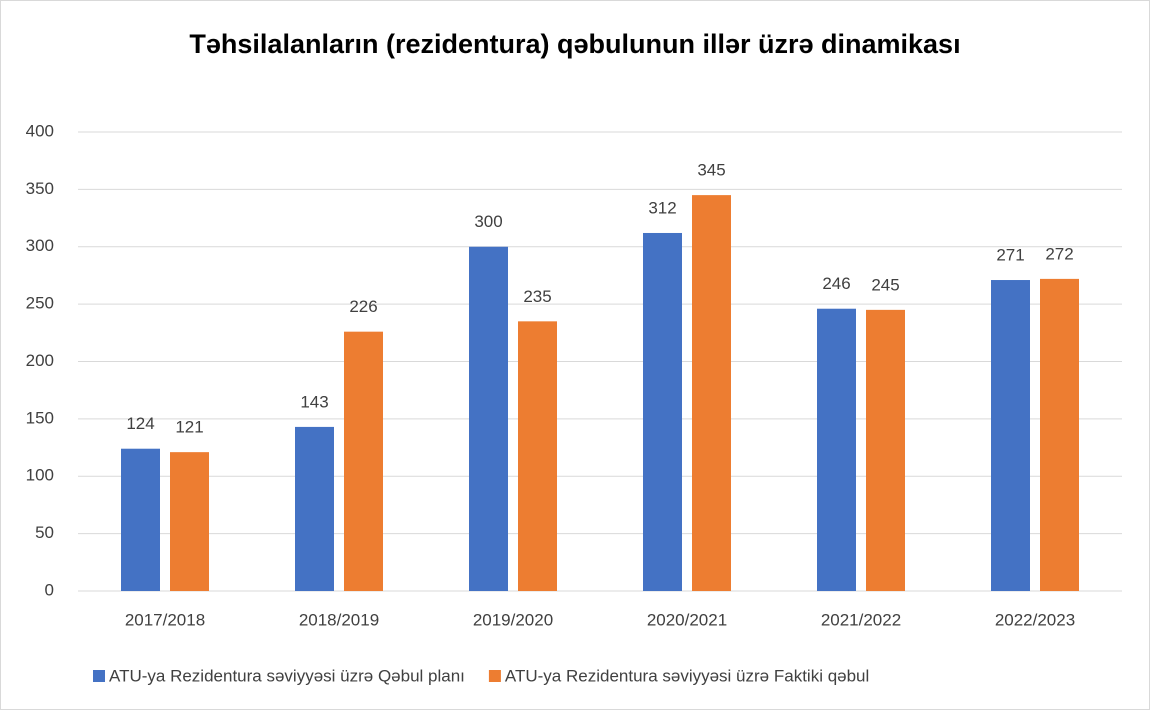 The width and height of the screenshot is (1150, 710). I want to click on data-label: 345, so click(711, 170).